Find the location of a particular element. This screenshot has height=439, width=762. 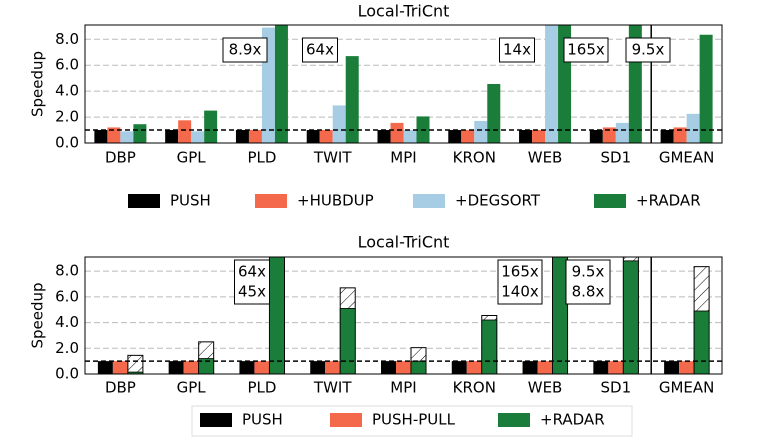

y-tick-label: 0.0 is located at coordinates (67, 143).